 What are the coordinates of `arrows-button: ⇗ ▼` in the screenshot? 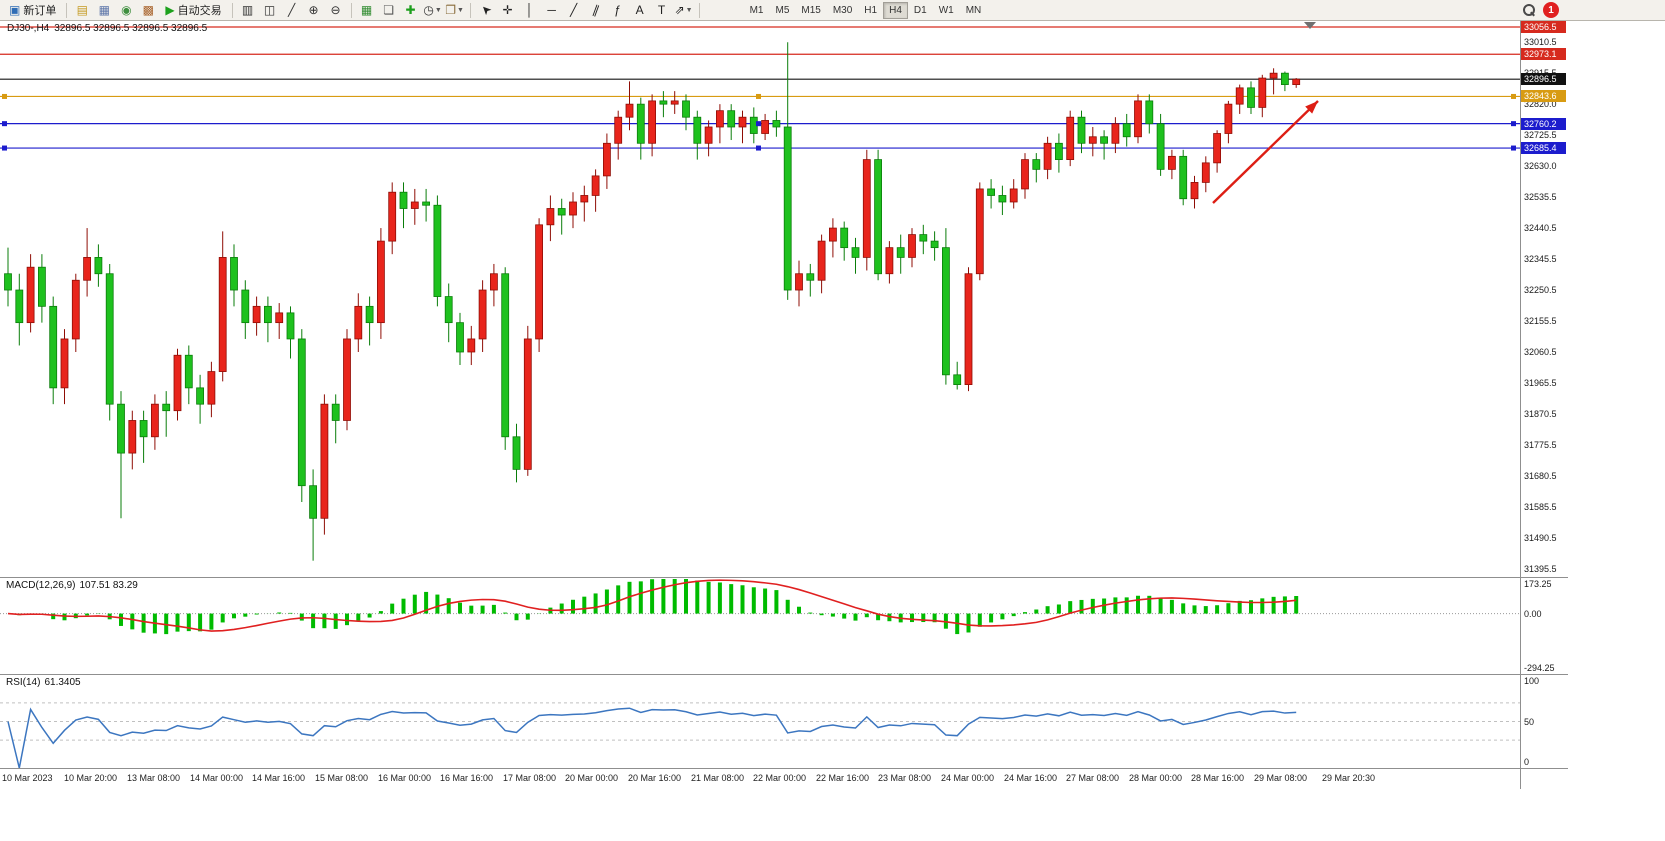 It's located at (684, 10).